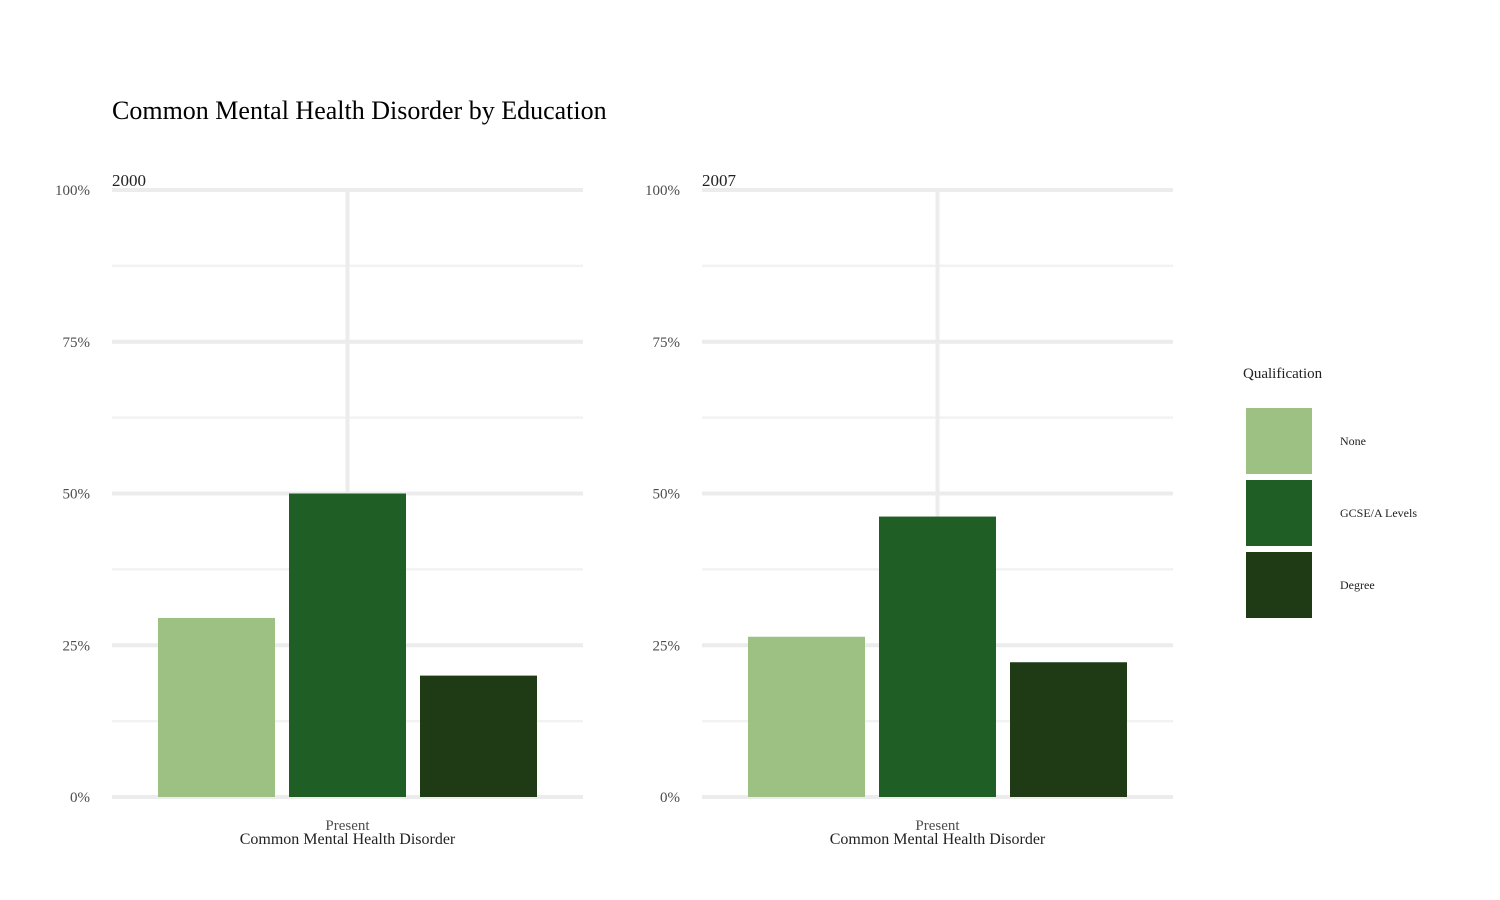  Describe the element at coordinates (1330, 492) in the screenshot. I see `legend: Qualification None GCSE/A Levels Degree` at that location.